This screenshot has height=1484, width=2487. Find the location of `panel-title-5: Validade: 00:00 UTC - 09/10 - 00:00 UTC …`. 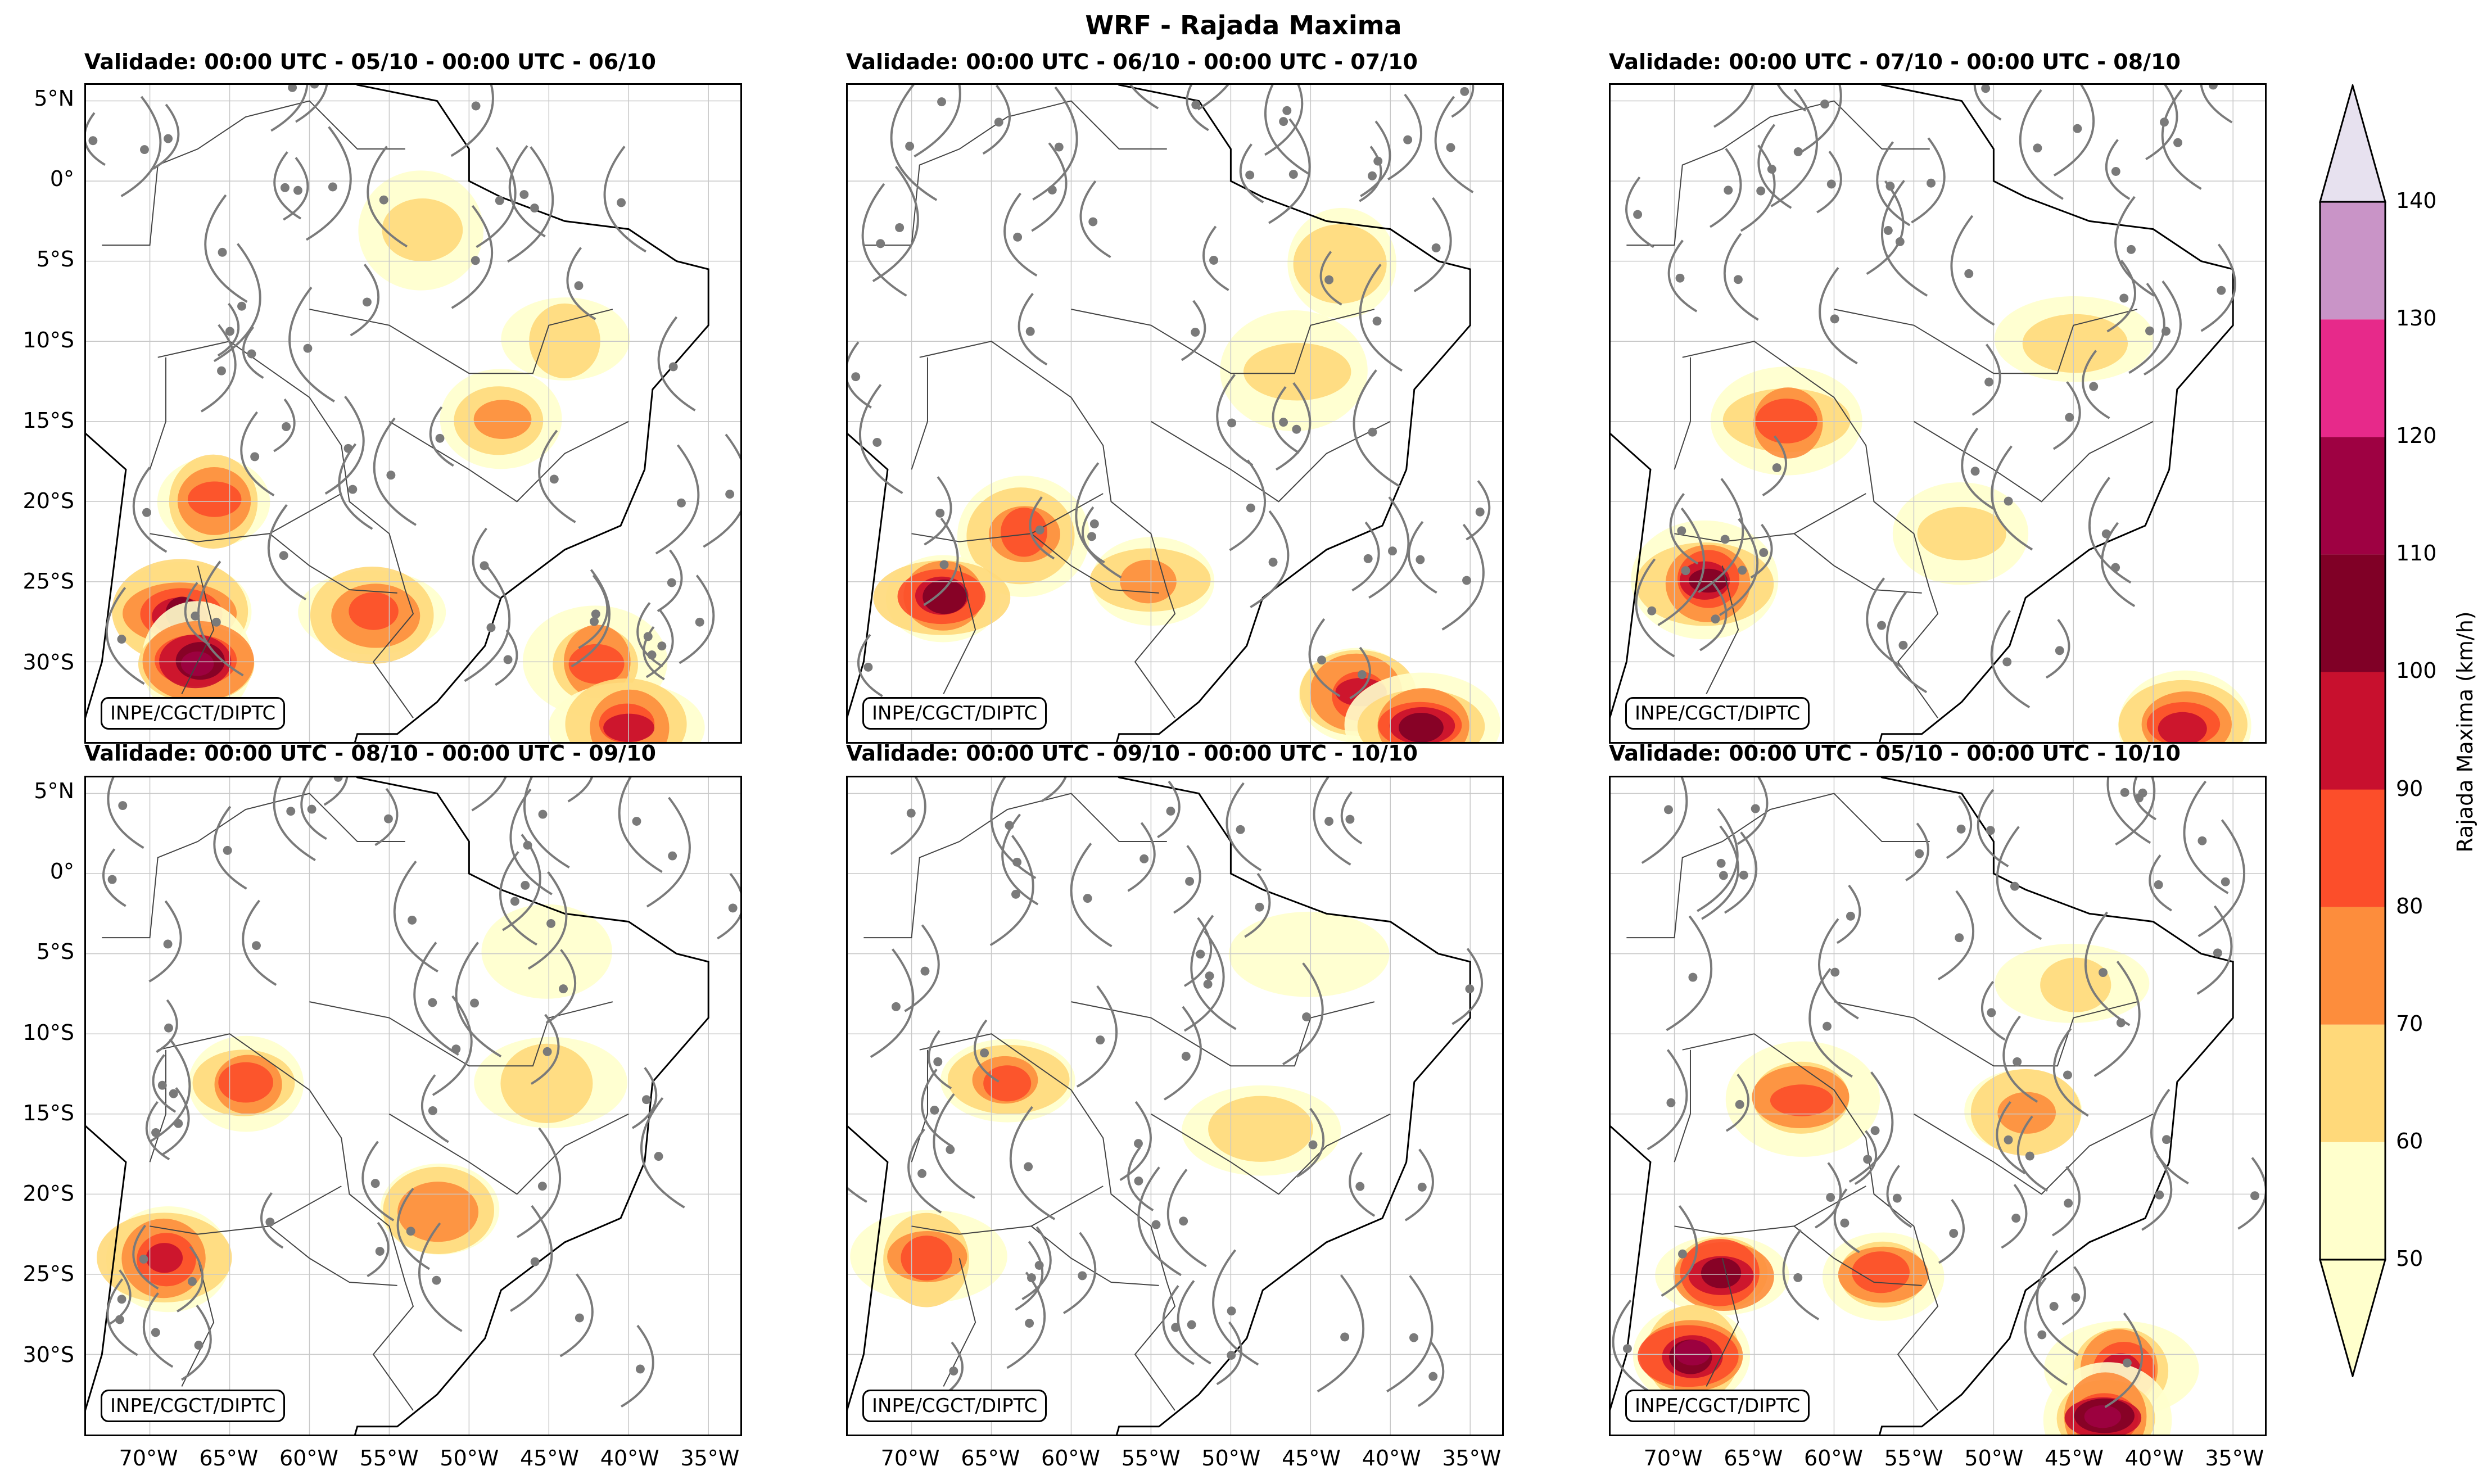

panel-title-5: Validade: 00:00 UTC - 09/10 - 00:00 UTC … is located at coordinates (1132, 753).